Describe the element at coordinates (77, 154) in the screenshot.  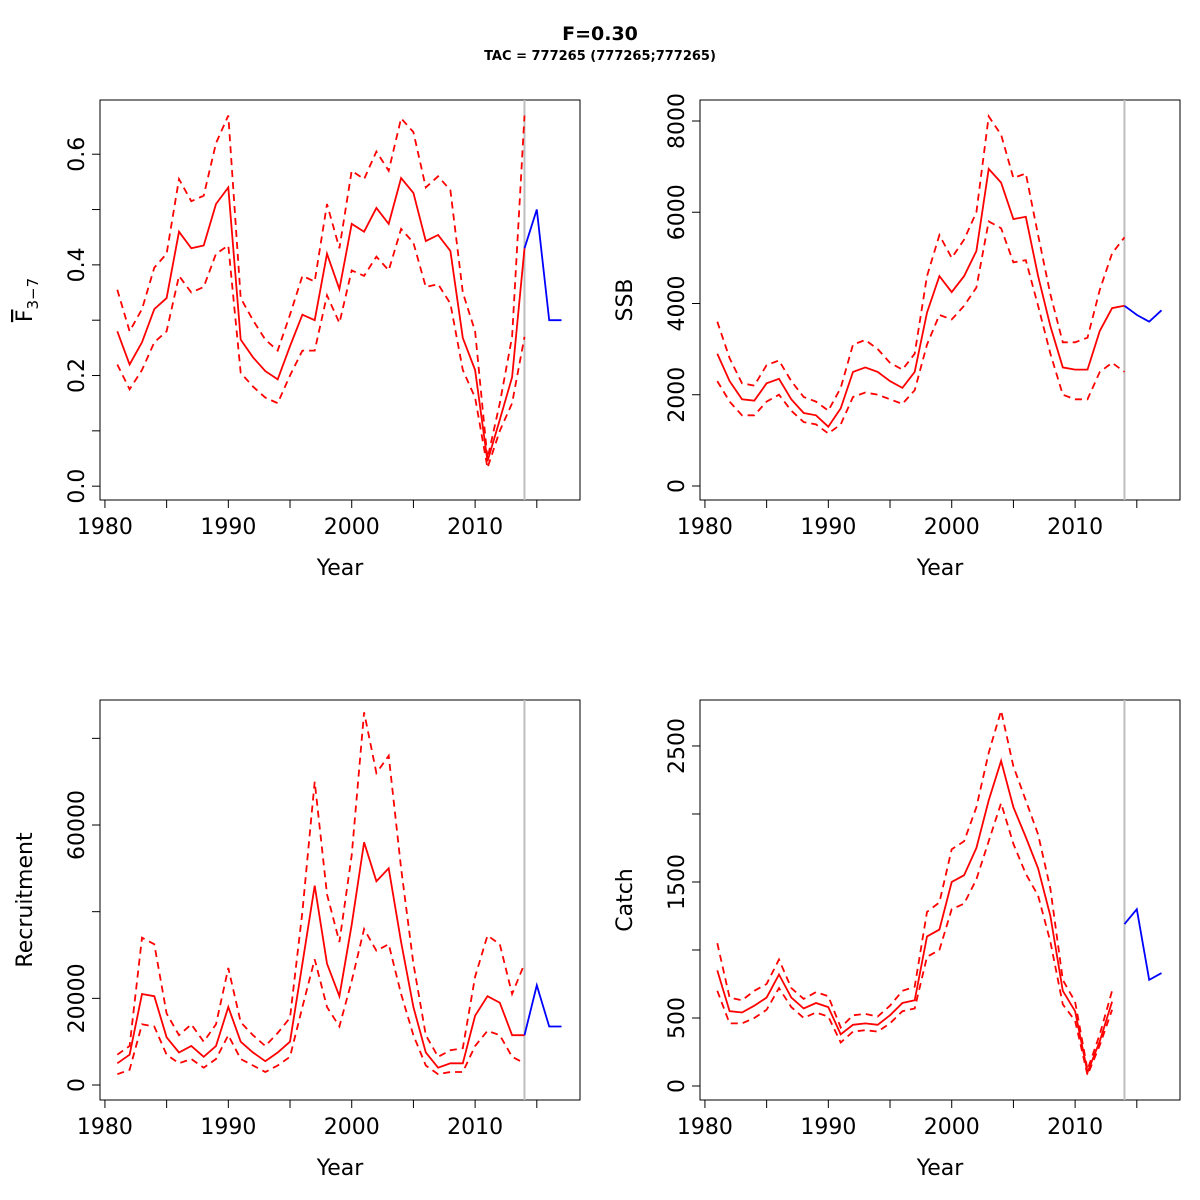
I see `y-tick-label: 0.6` at that location.